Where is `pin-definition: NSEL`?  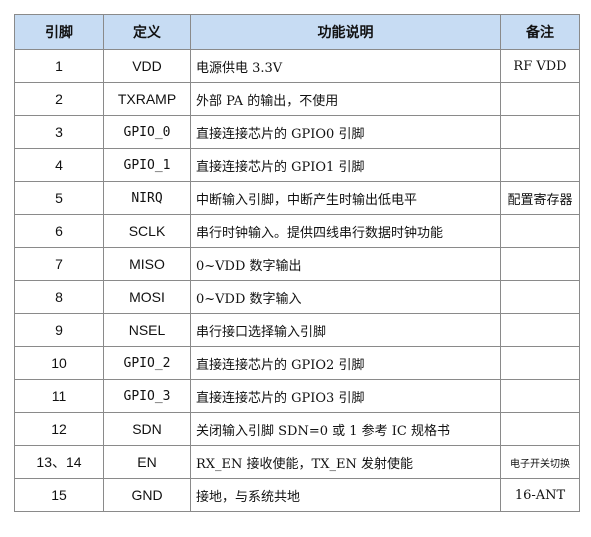 pin-definition: NSEL is located at coordinates (147, 330).